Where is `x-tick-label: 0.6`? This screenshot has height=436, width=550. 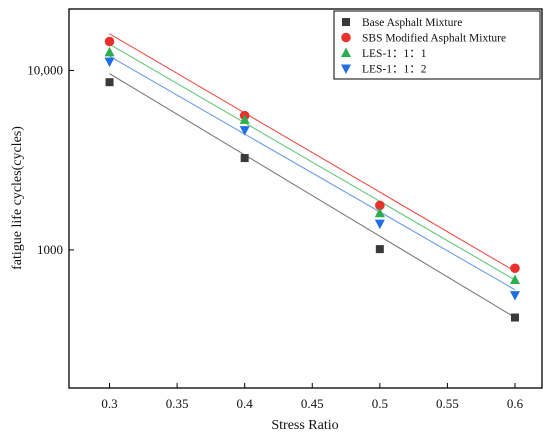 x-tick-label: 0.6 is located at coordinates (515, 403).